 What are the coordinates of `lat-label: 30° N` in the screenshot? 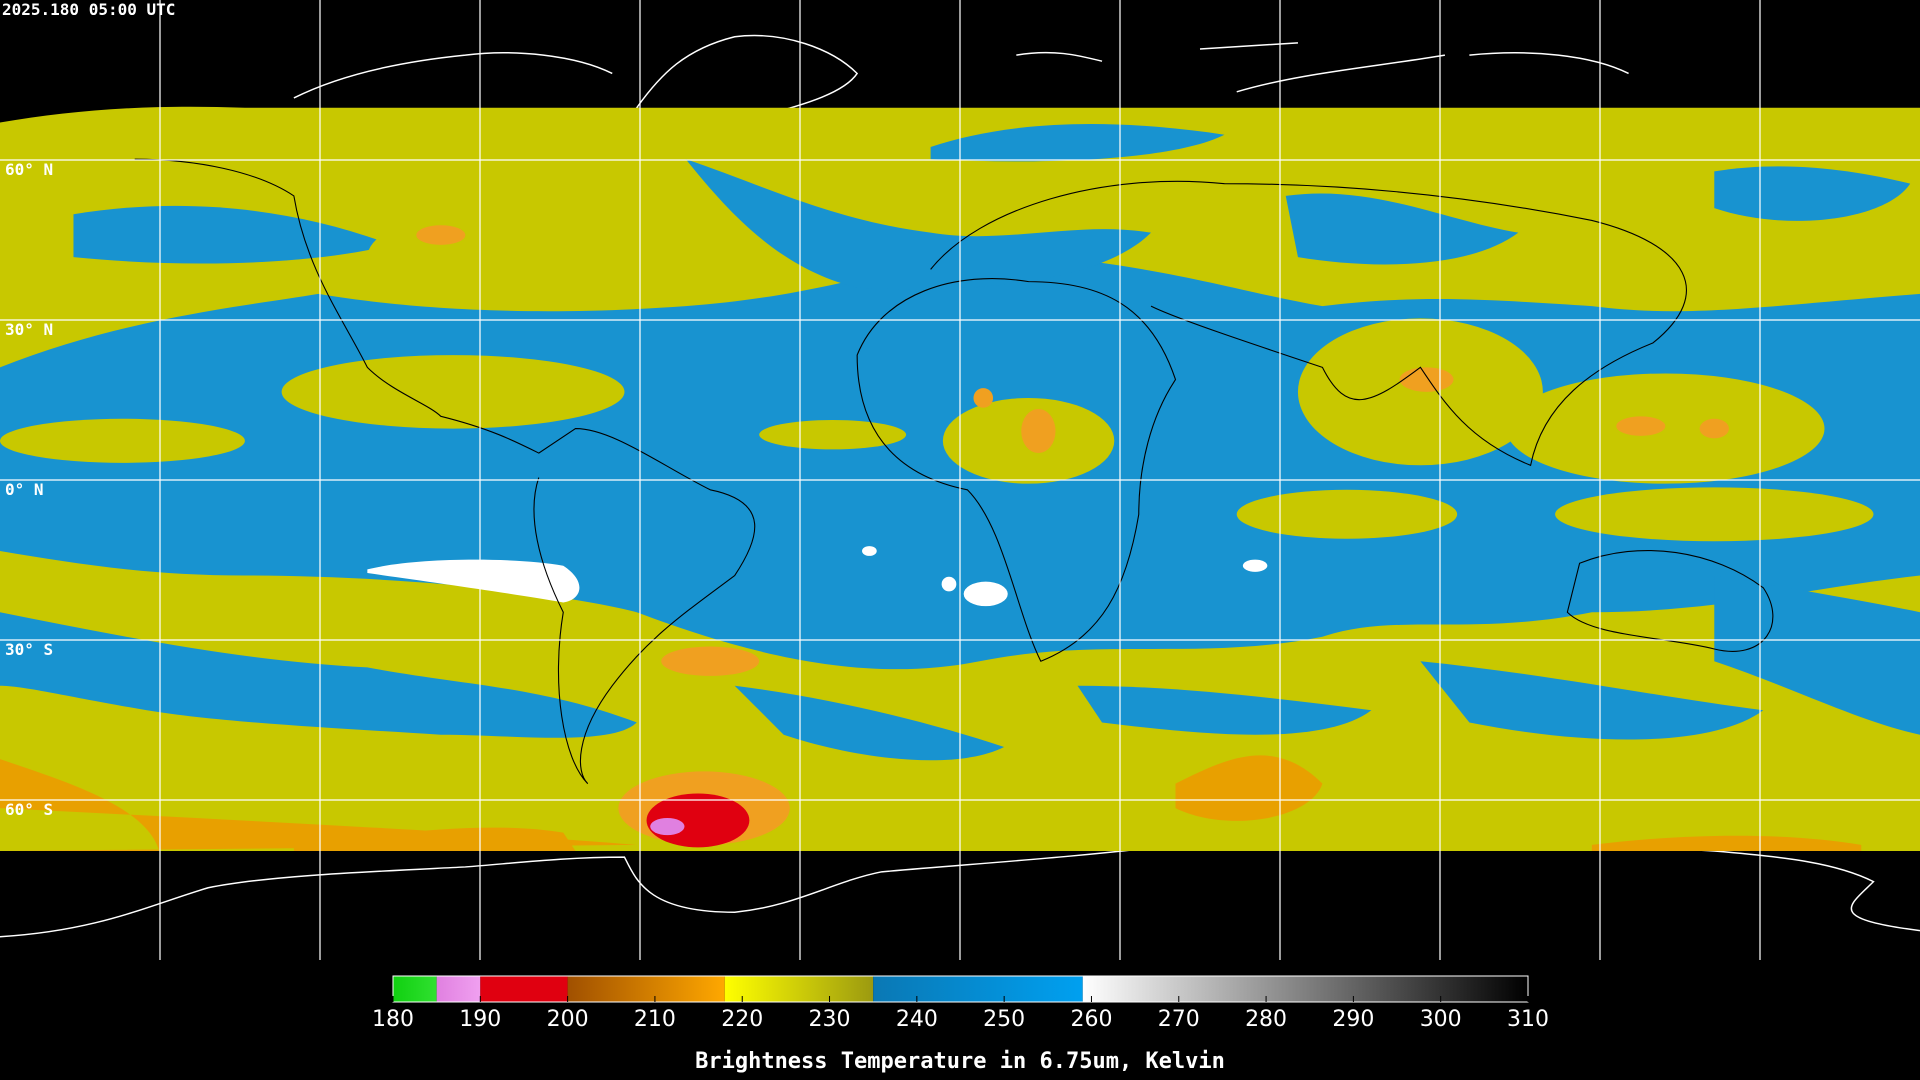 It's located at (29, 329).